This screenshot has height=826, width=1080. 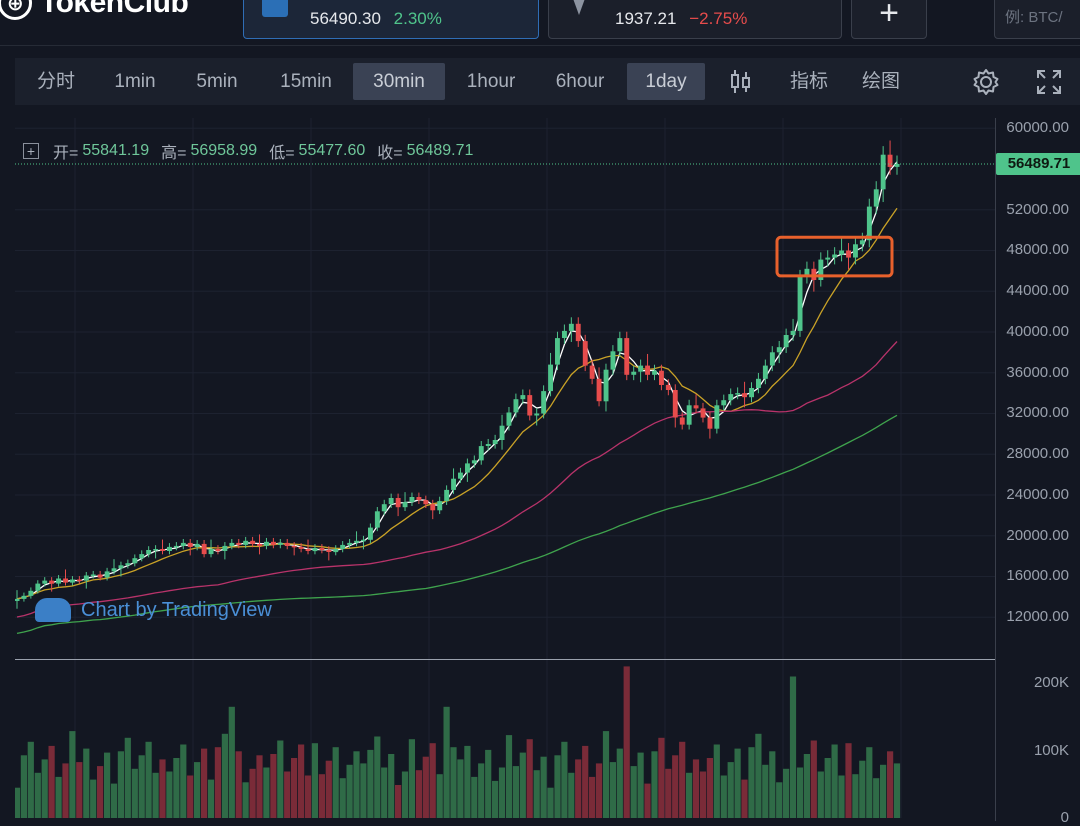 What do you see at coordinates (880, 81) in the screenshot?
I see `draw-button: 绘图` at bounding box center [880, 81].